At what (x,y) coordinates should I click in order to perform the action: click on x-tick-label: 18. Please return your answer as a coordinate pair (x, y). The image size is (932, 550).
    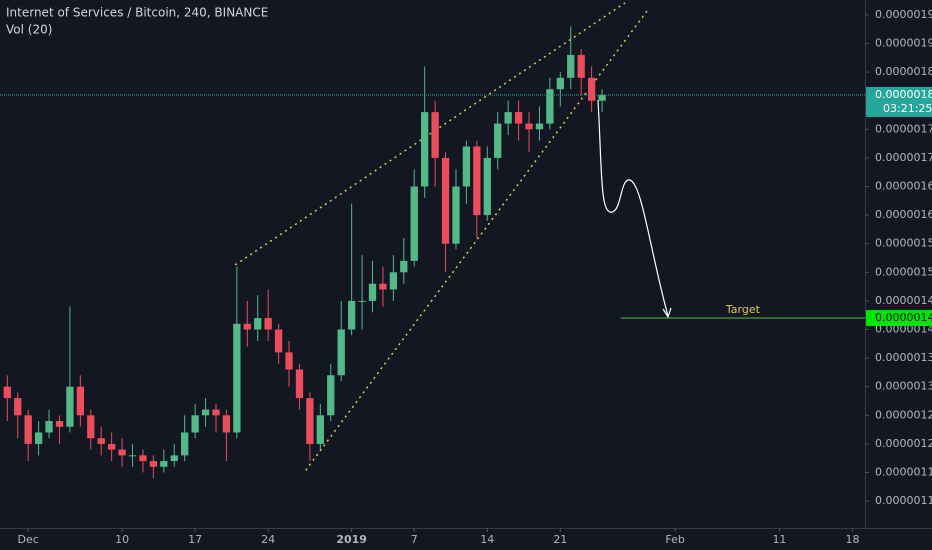
    Looking at the image, I should click on (852, 539).